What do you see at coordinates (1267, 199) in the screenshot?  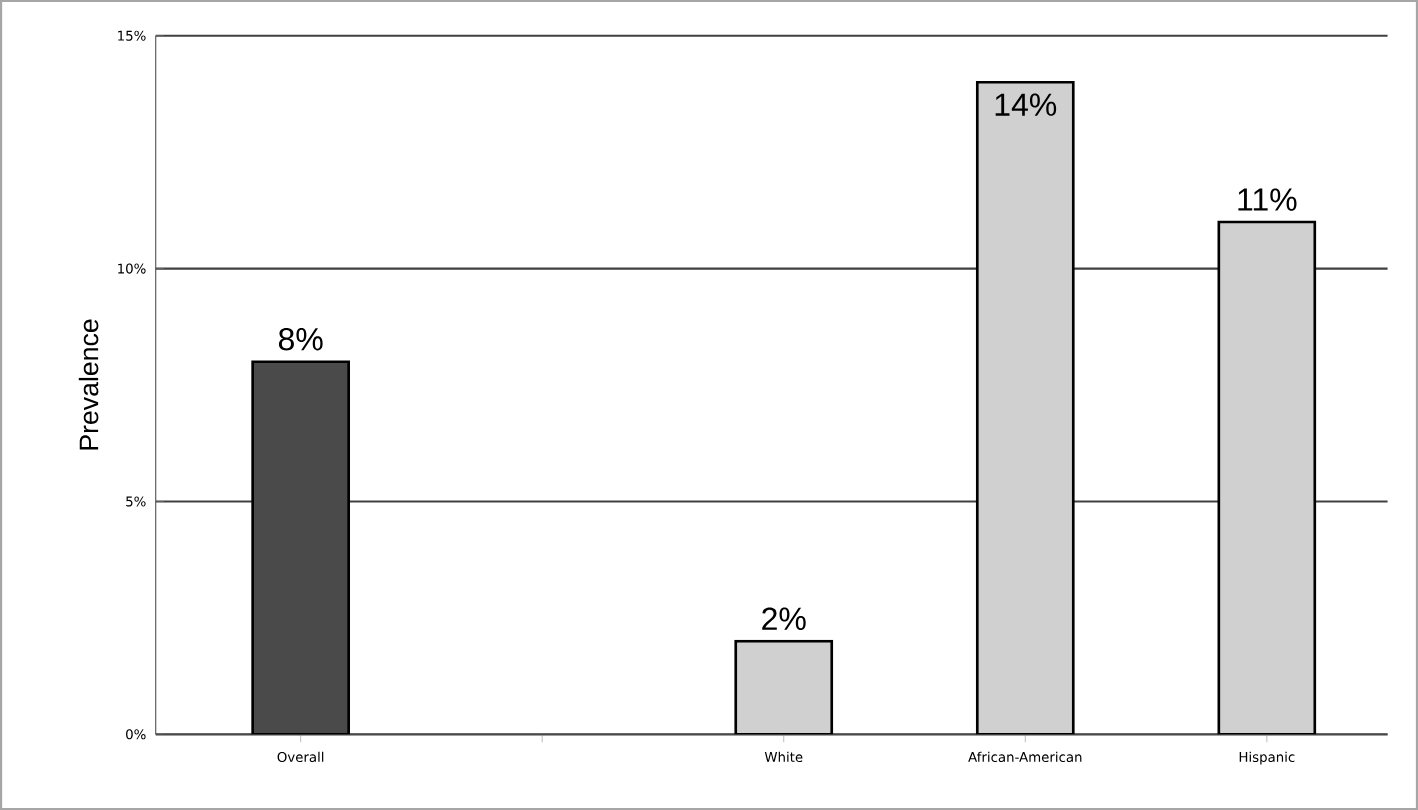 I see `data-label: 11%` at bounding box center [1267, 199].